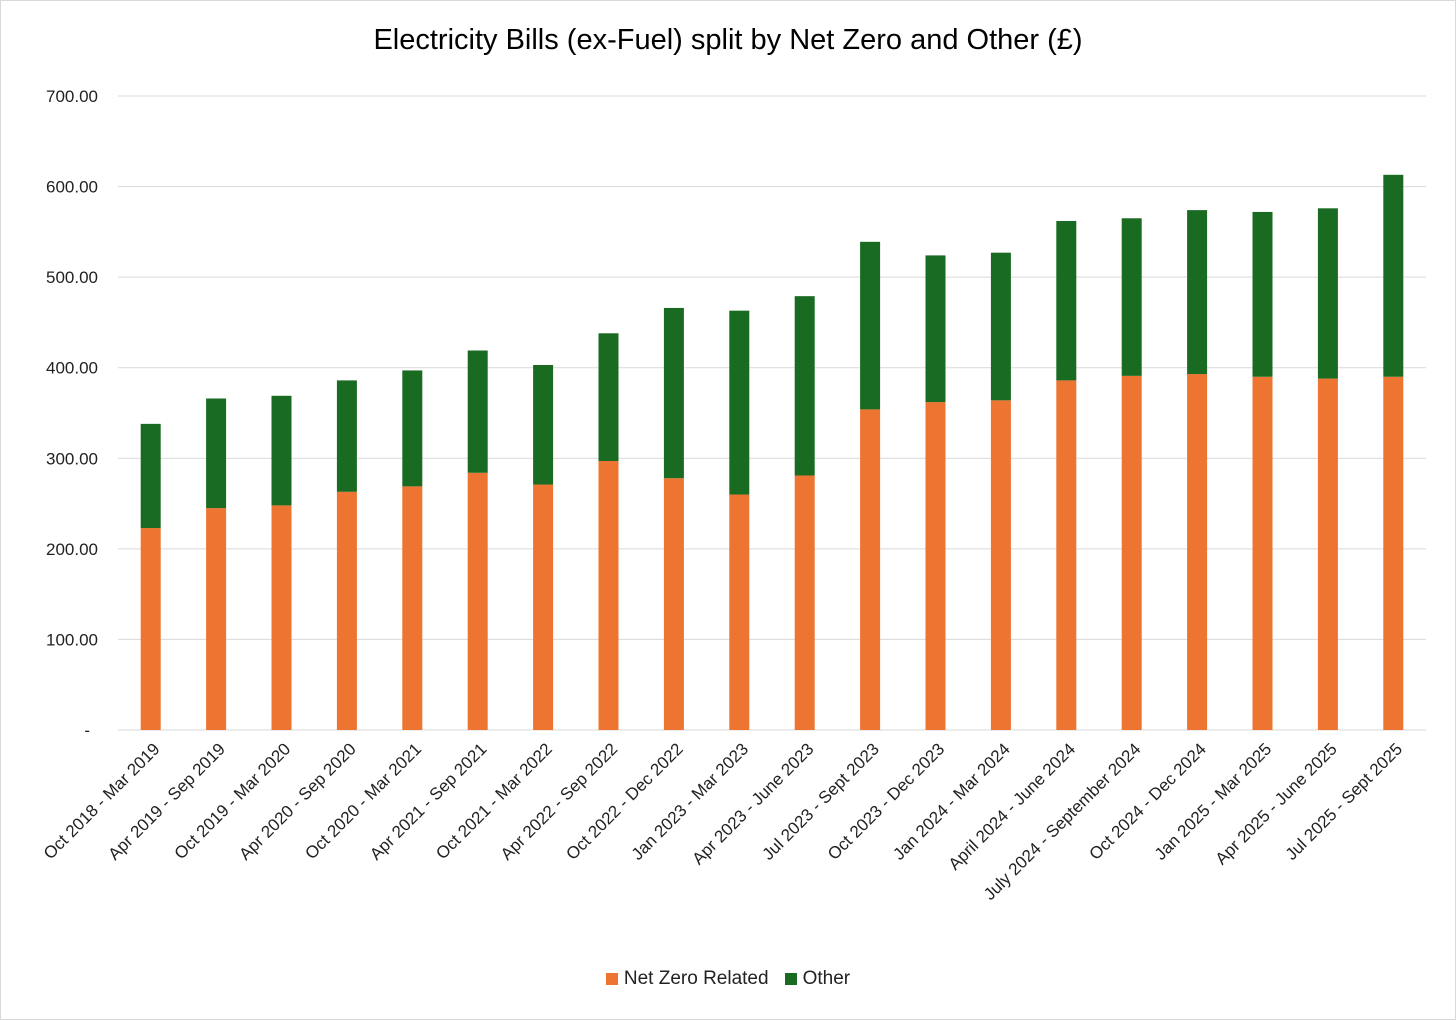 The width and height of the screenshot is (1456, 1020). I want to click on y-tick-label-300: 300.00, so click(72, 458).